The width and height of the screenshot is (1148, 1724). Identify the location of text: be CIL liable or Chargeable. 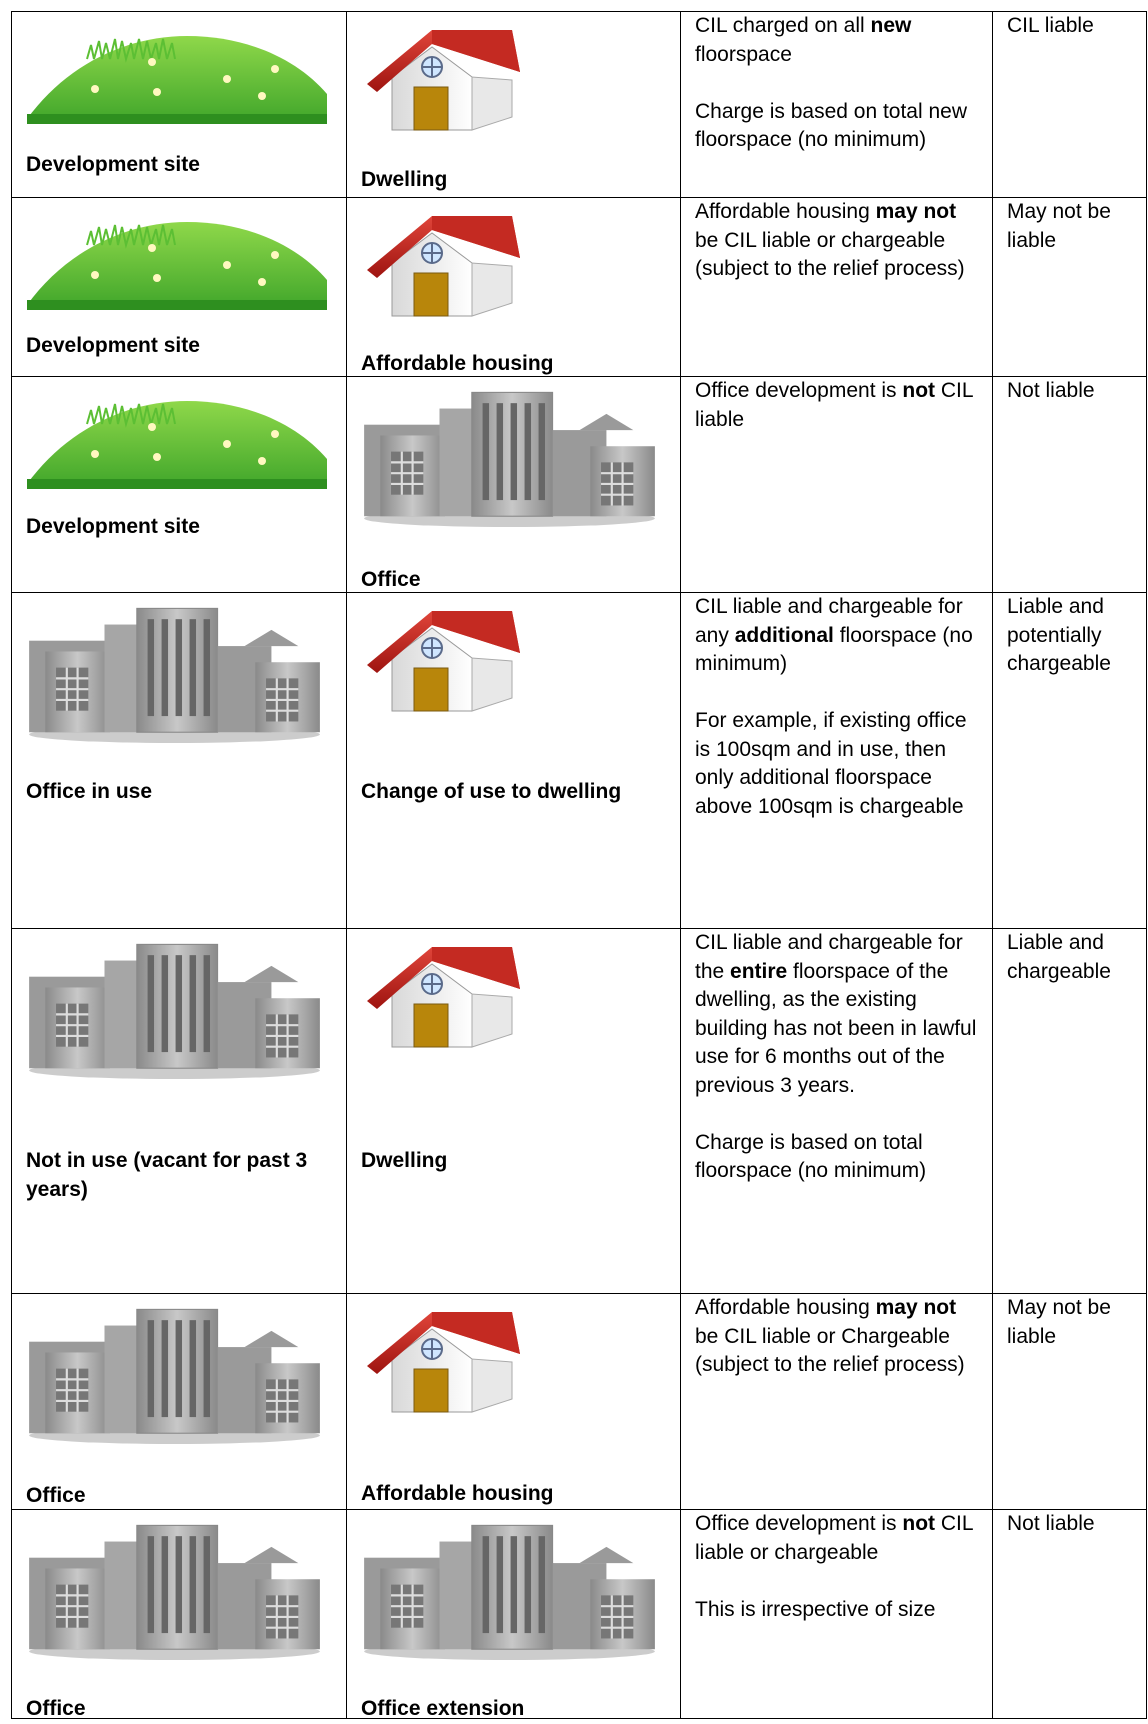
(822, 1336).